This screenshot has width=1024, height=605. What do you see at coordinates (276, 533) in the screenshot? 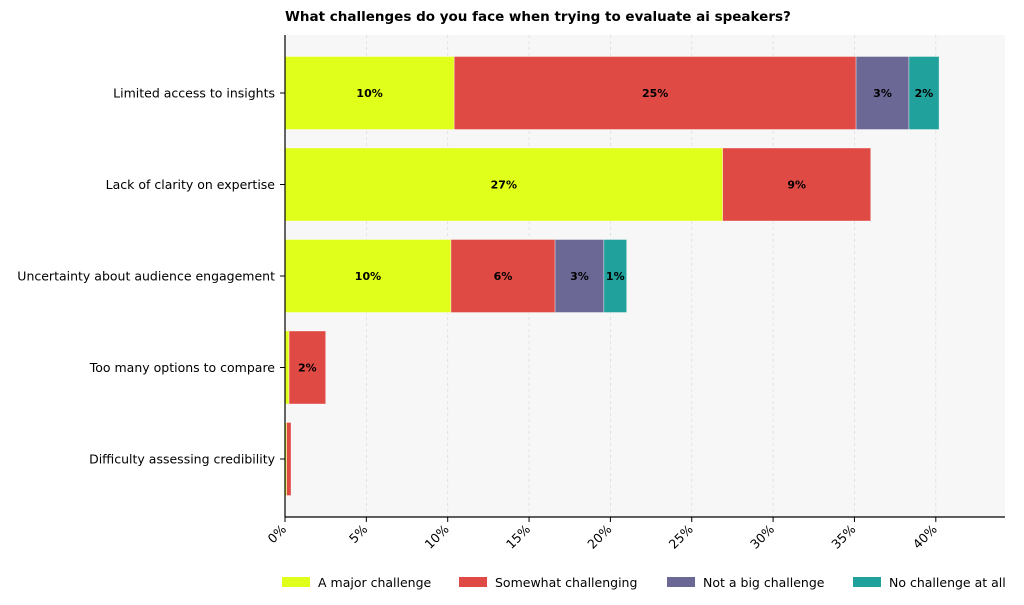
I see `x-tick-label: 0%` at bounding box center [276, 533].